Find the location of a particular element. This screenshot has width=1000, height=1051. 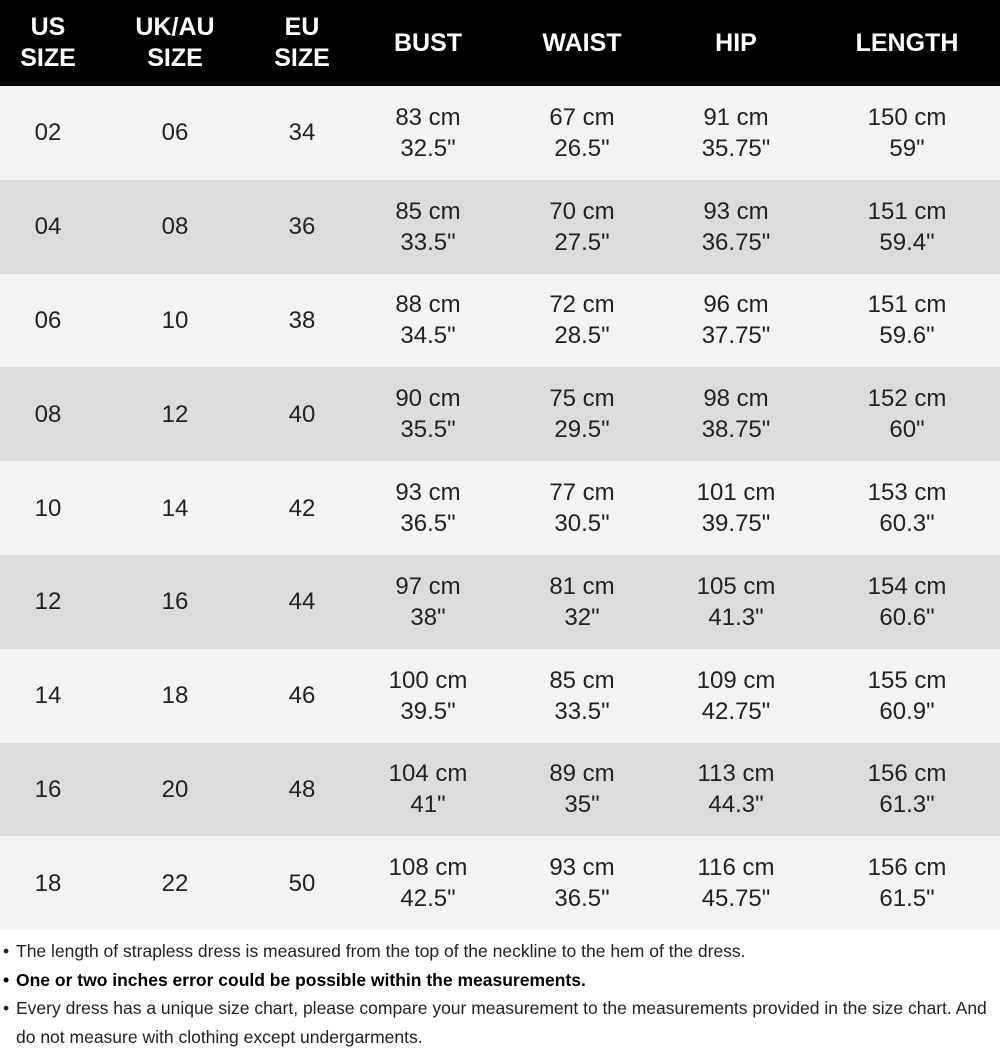

cell-text: 35.75" is located at coordinates (736, 148).